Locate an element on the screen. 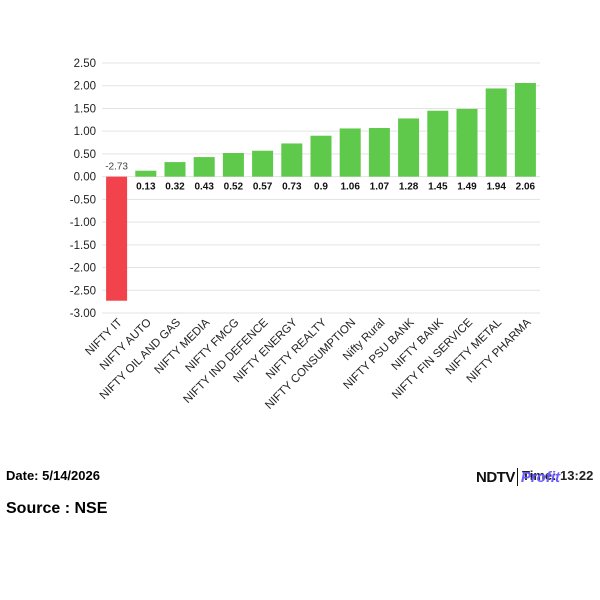 Image resolution: width=600 pixels, height=600 pixels. data-label: 1.07 is located at coordinates (380, 187).